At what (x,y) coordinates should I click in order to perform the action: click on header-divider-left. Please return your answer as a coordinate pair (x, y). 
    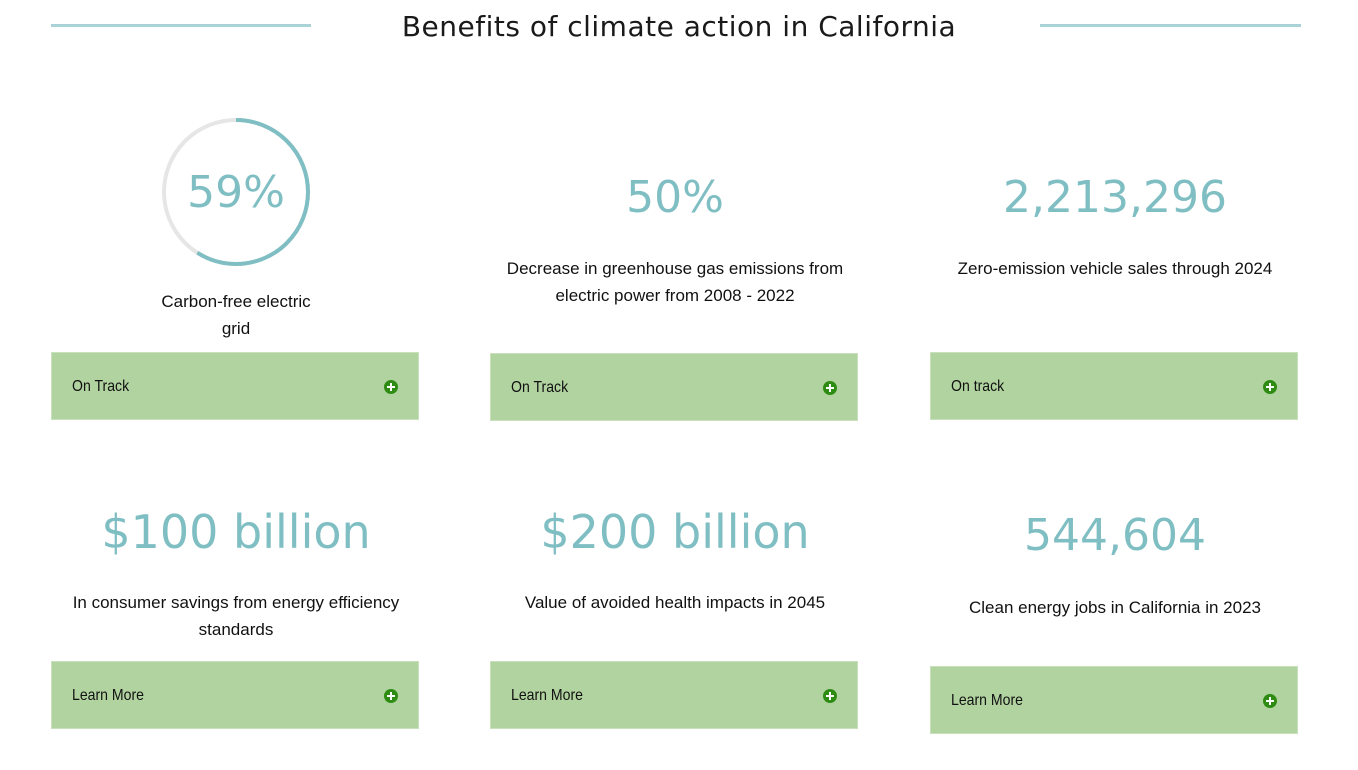
    Looking at the image, I should click on (181, 25).